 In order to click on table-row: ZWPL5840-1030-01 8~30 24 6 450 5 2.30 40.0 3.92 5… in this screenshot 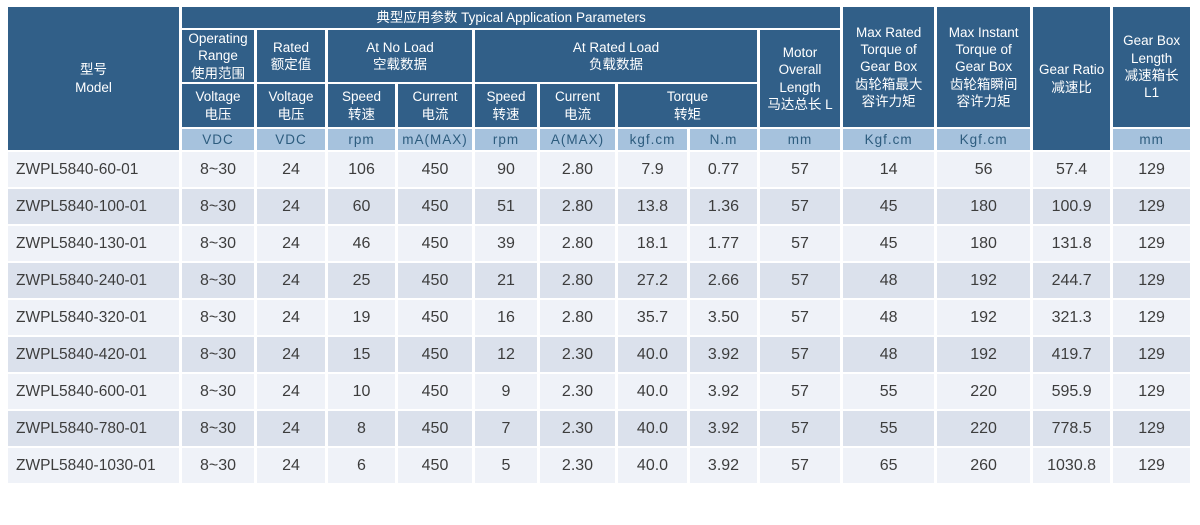, I will do `click(599, 465)`.